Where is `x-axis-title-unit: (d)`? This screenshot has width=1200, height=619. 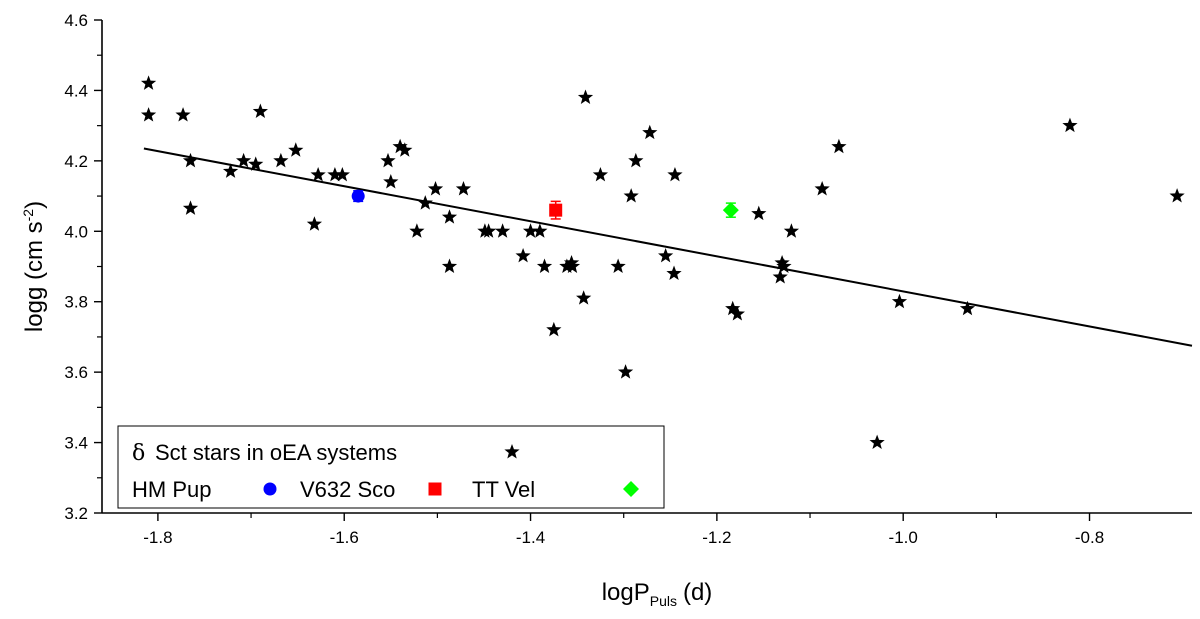
x-axis-title-unit: (d) is located at coordinates (697, 592).